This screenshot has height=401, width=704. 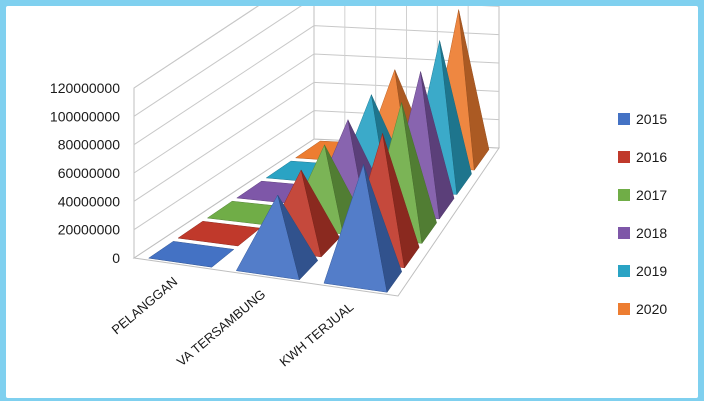 I want to click on legend-label: 2017, so click(x=651, y=195).